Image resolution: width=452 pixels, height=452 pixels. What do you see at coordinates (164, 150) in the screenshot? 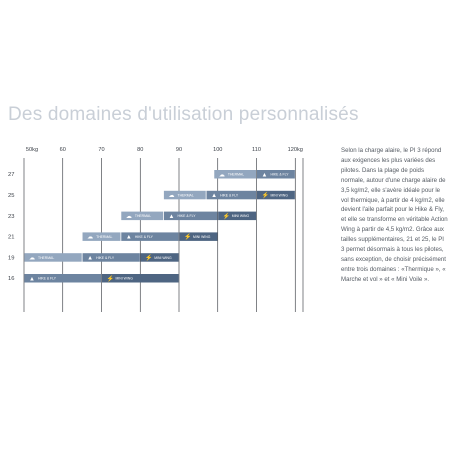
I see `x-axis-ticks: 50kg 60 70 80 90 100 110 120kg` at bounding box center [164, 150].